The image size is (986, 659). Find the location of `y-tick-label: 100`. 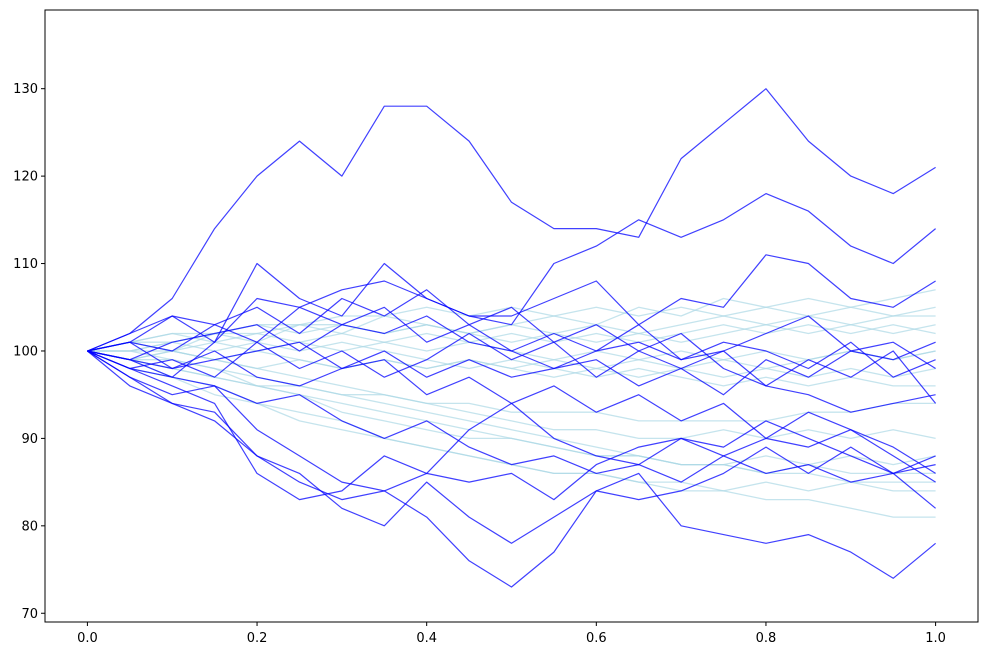

y-tick-label: 100 is located at coordinates (25, 351).